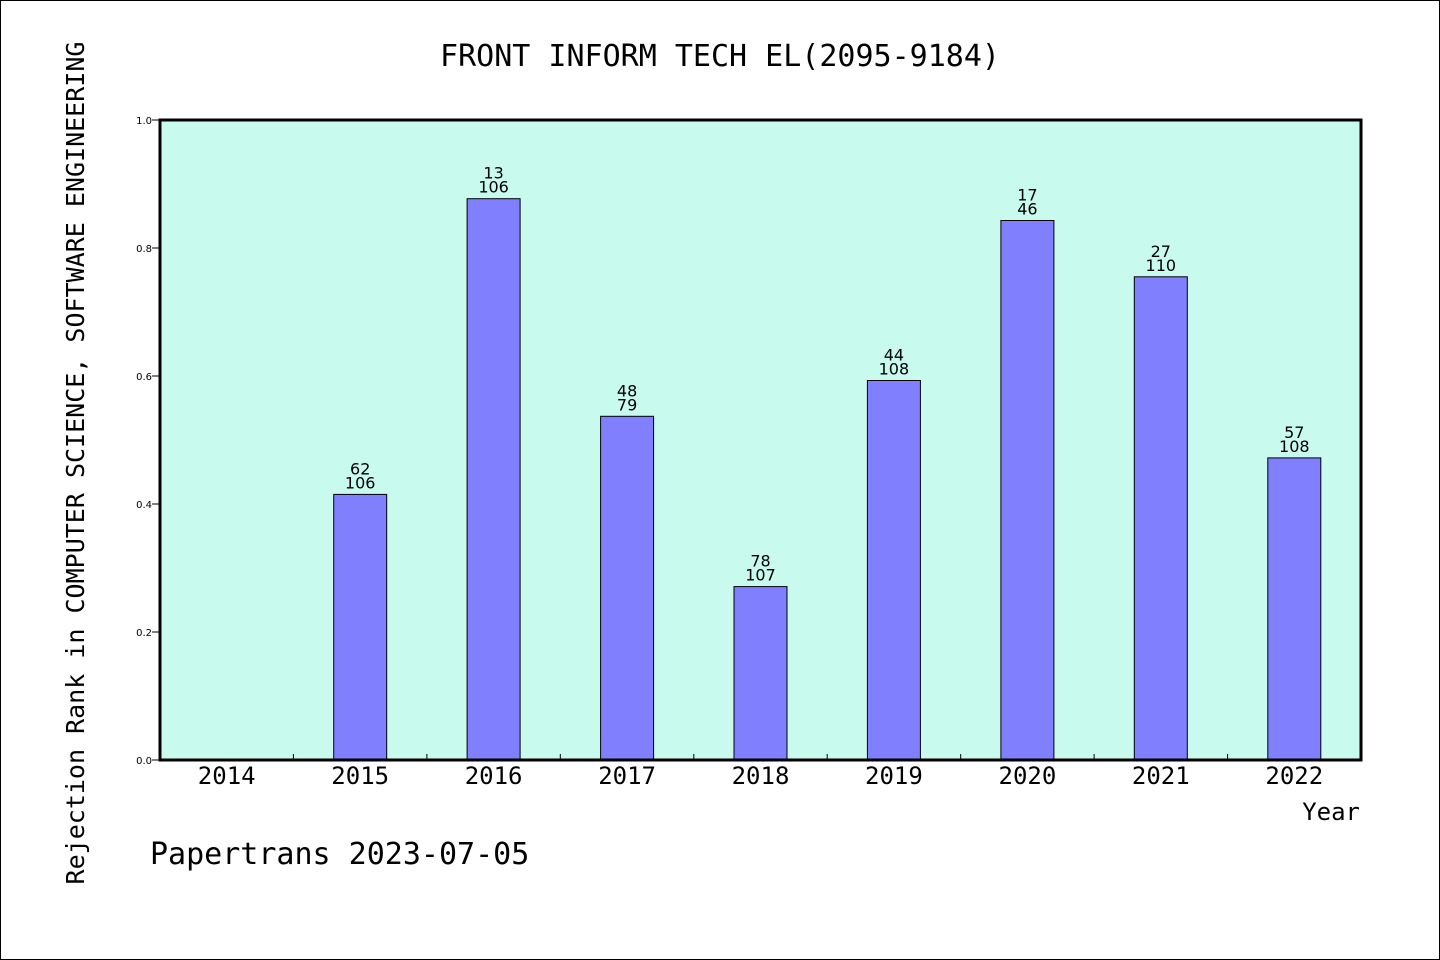 The width and height of the screenshot is (1440, 960). What do you see at coordinates (493, 479) in the screenshot?
I see `bar-2016` at bounding box center [493, 479].